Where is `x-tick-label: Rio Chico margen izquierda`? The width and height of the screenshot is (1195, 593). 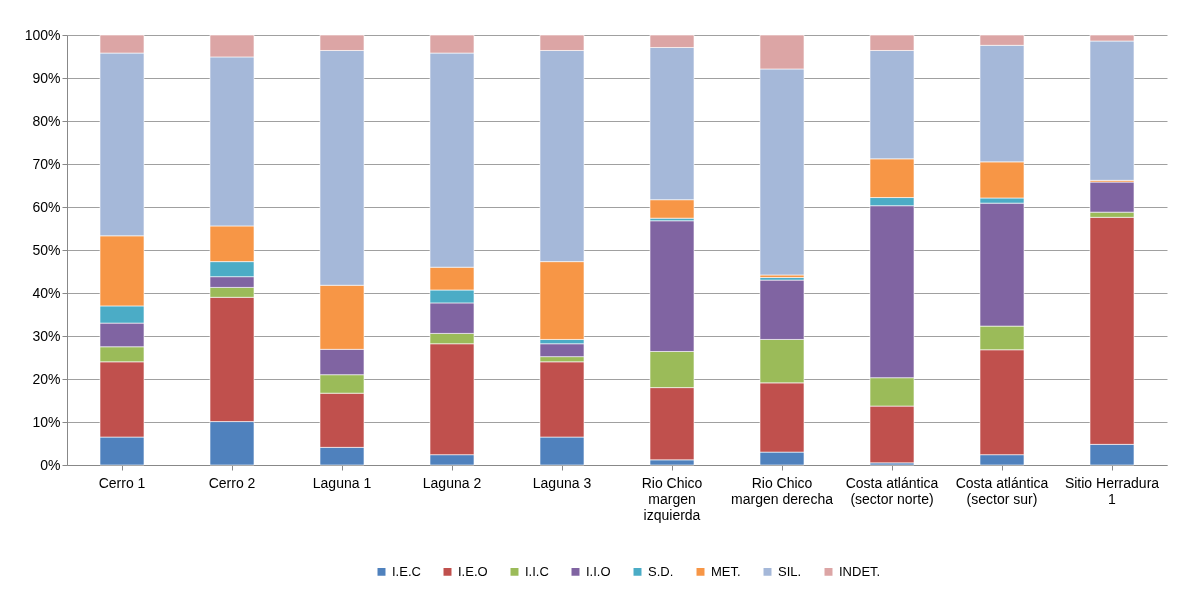
x-tick-label: Rio Chico margen izquierda is located at coordinates (672, 498).